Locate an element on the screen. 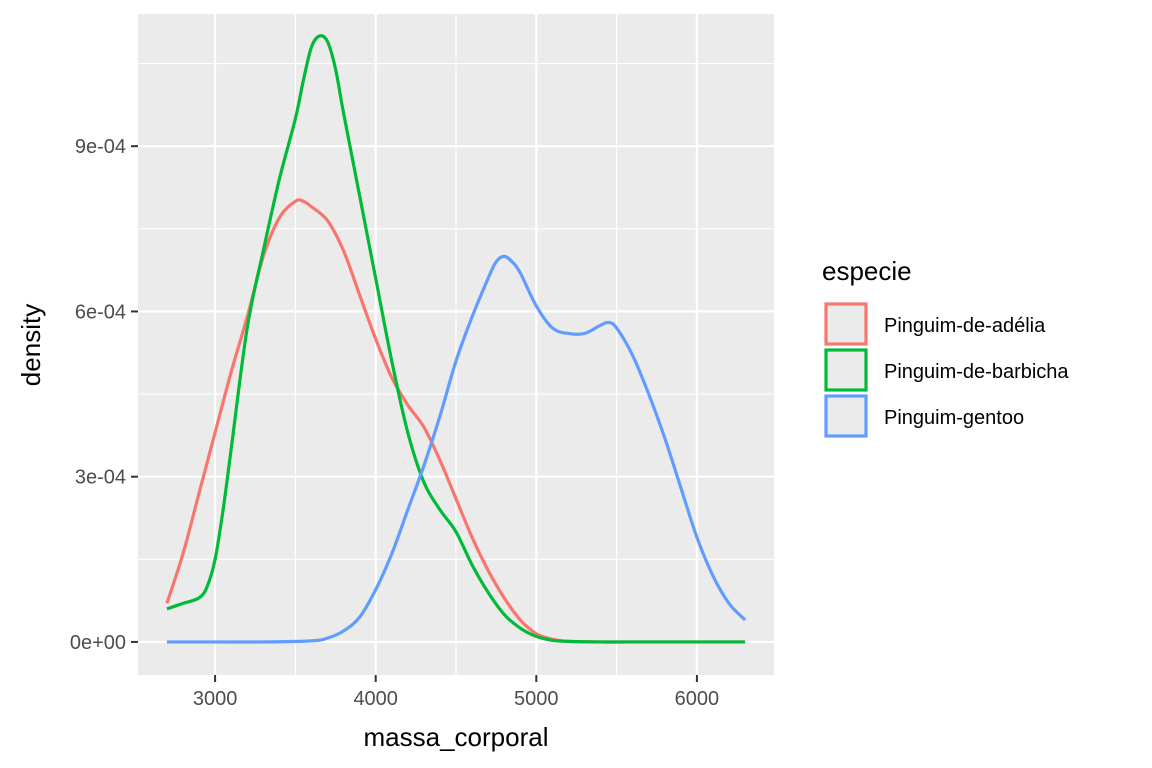  legend-title: especie is located at coordinates (867, 271).